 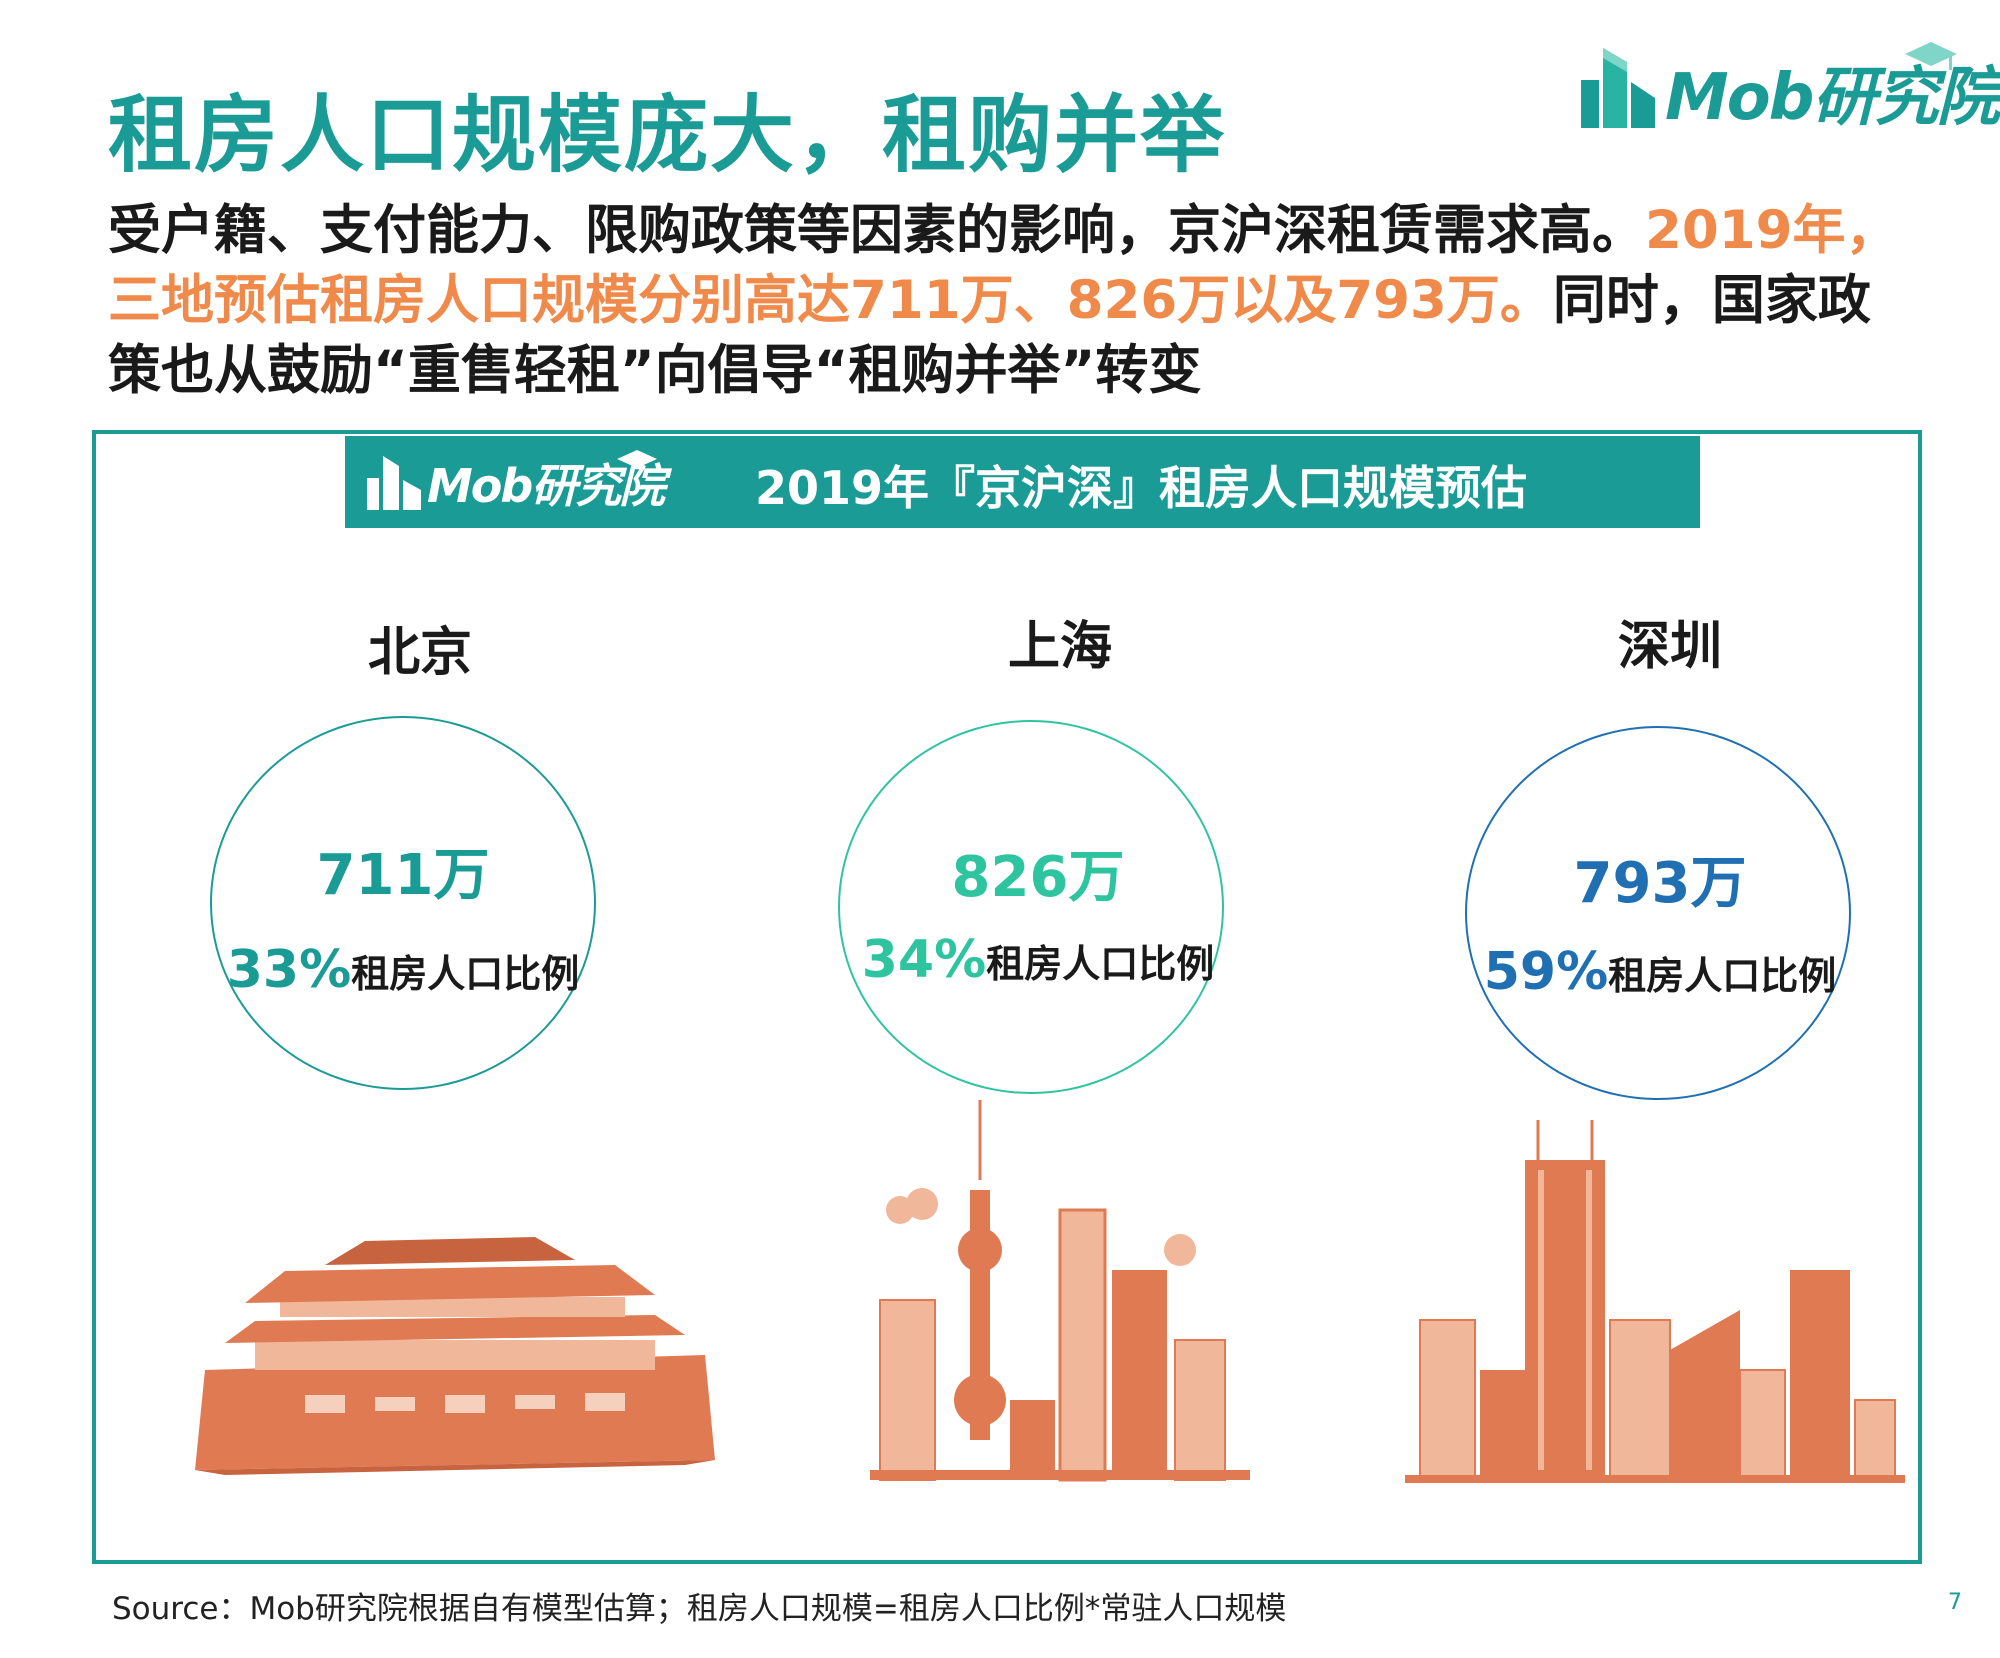 I want to click on city-name-beijing: 北京, so click(x=419, y=653).